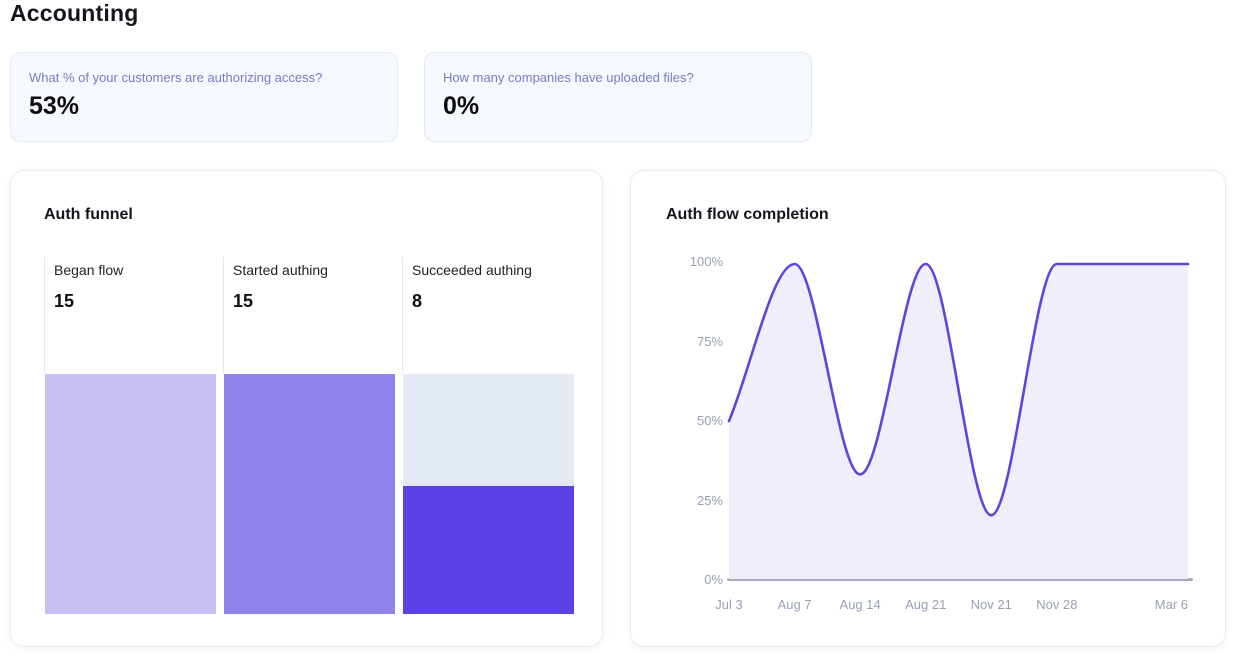 This screenshot has height=657, width=1235. Describe the element at coordinates (88, 214) in the screenshot. I see `funnel-title: Auth funnel` at that location.